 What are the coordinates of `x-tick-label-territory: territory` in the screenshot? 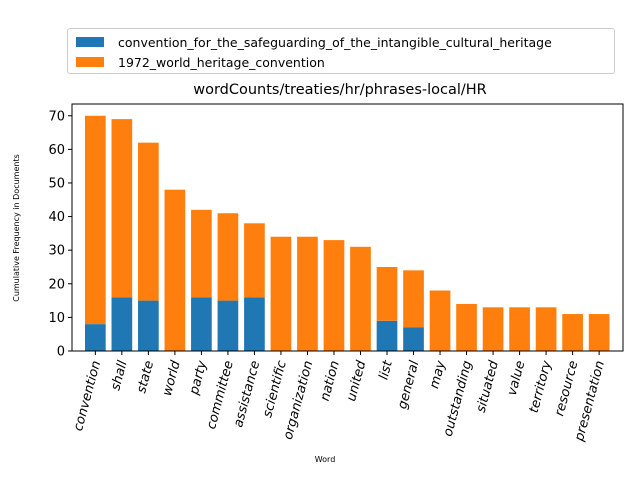 It's located at (541, 387).